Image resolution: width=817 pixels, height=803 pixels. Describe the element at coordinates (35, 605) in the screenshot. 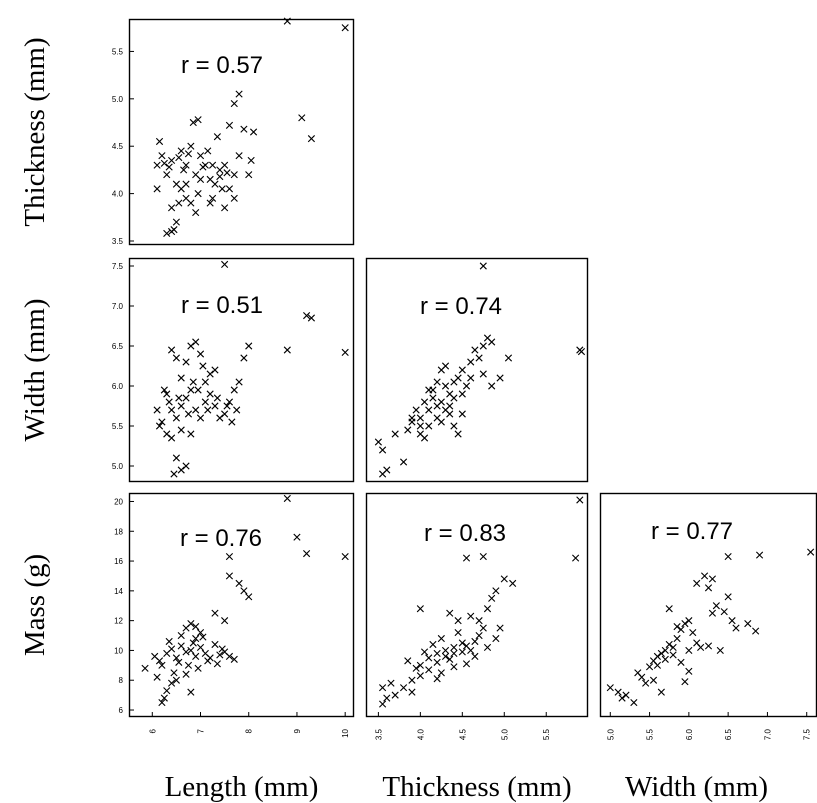

I see `y-axis-label-mass: Mass (g)` at that location.